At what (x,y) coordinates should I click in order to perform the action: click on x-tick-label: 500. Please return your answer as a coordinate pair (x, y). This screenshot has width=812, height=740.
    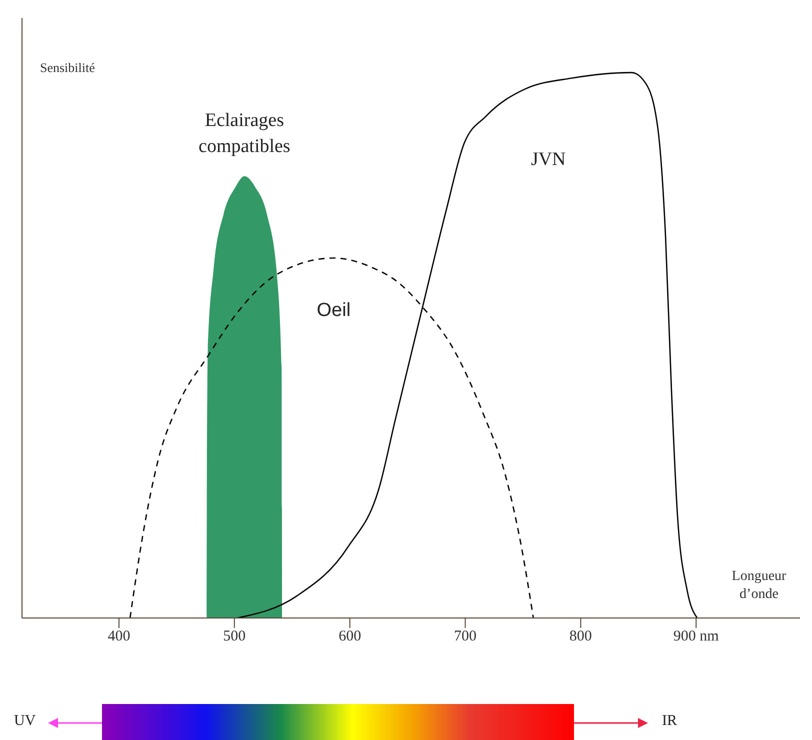
    Looking at the image, I should click on (234, 636).